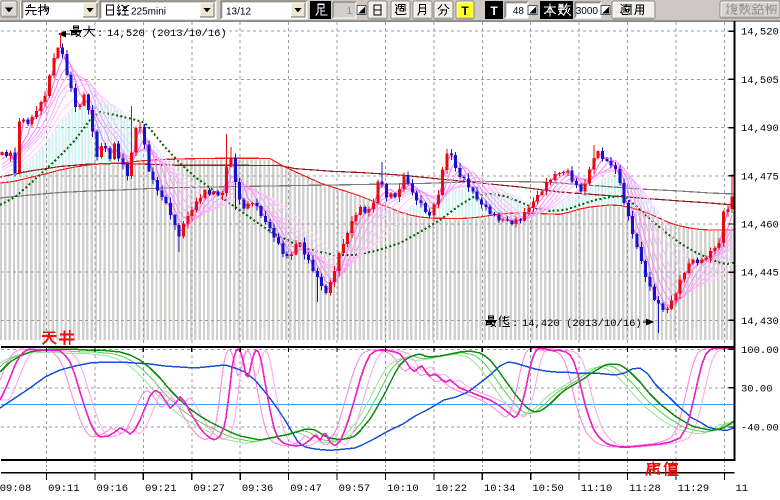 The height and width of the screenshot is (500, 780). What do you see at coordinates (113, 489) in the screenshot?
I see `svg-text: 09:16` at bounding box center [113, 489].